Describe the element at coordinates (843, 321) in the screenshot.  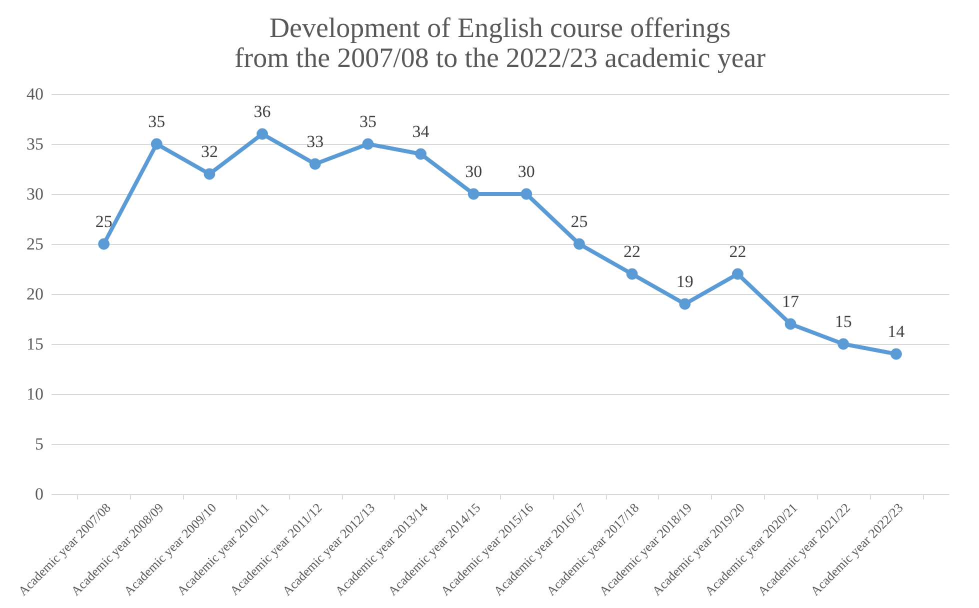
I see `data-label: 15` at that location.